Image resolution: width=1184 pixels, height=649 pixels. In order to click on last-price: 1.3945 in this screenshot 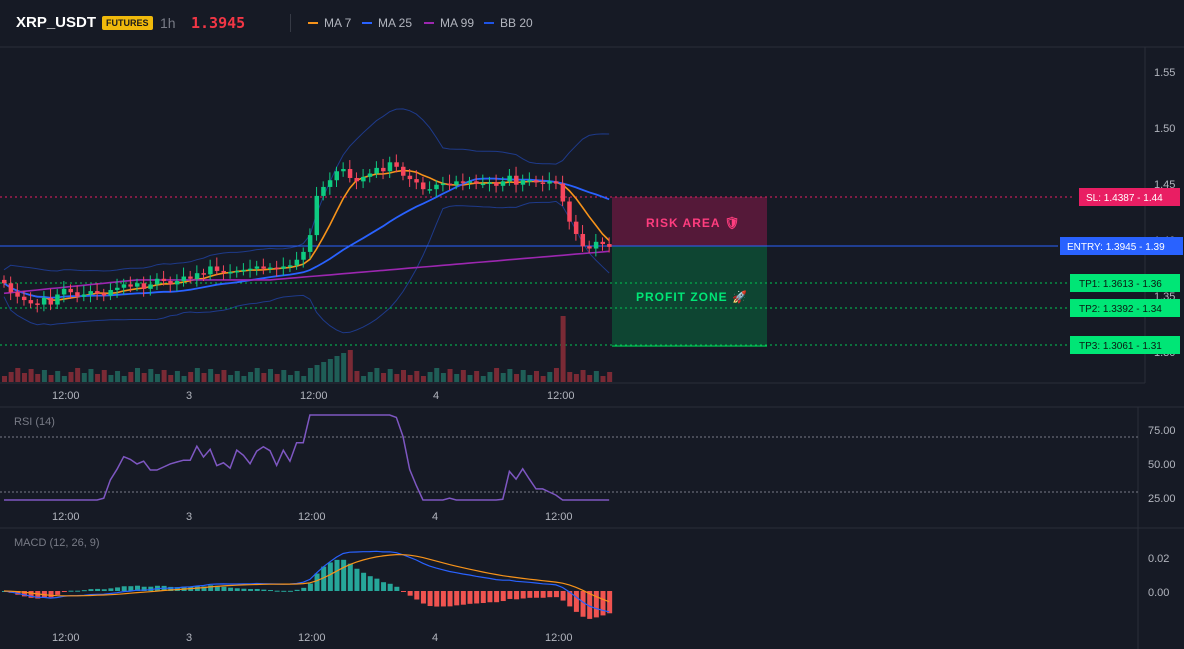, I will do `click(218, 23)`.